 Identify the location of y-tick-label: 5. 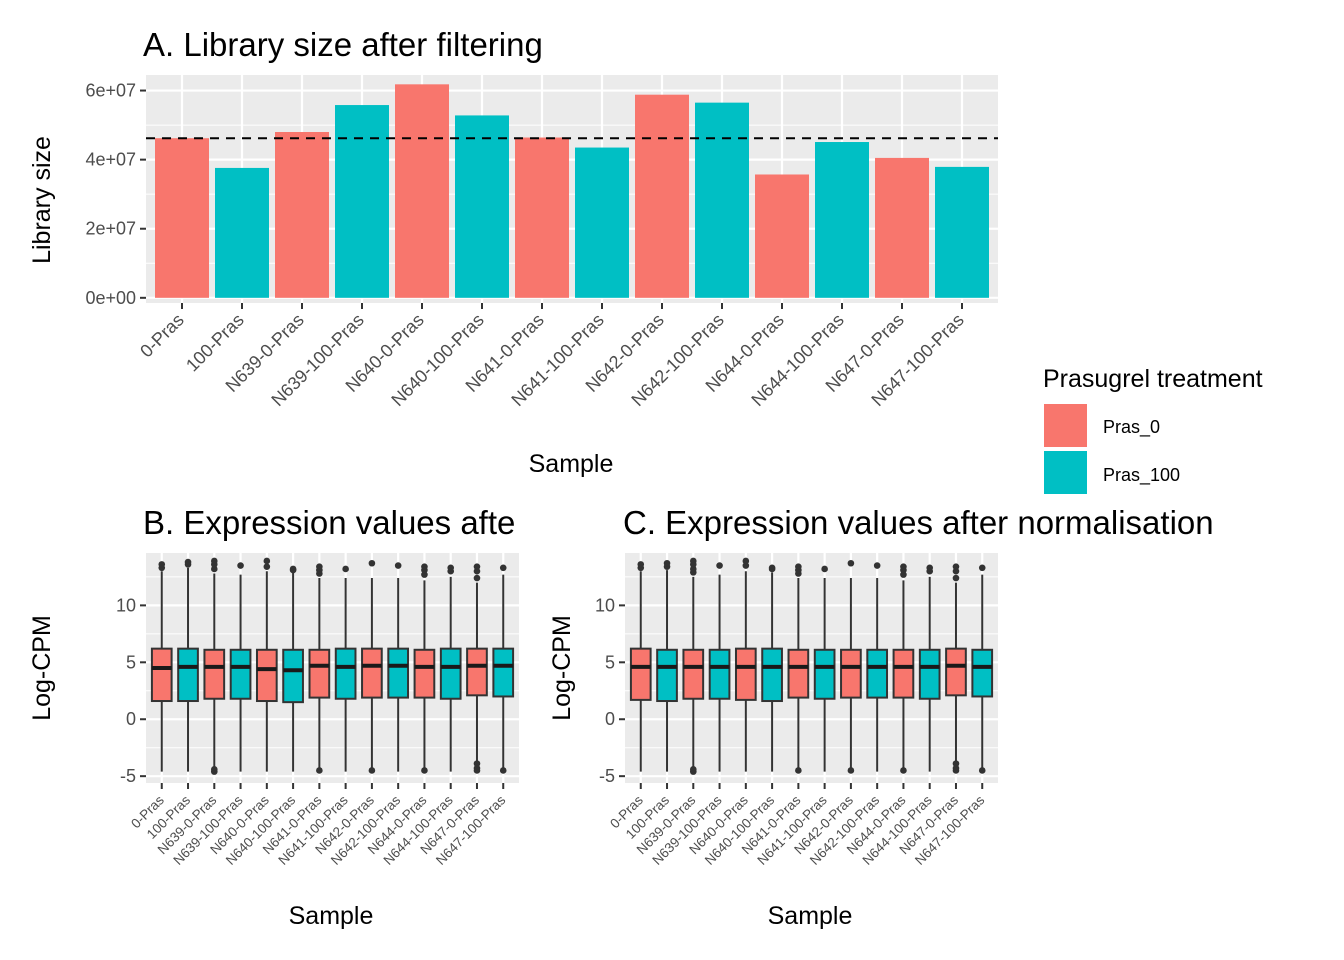
(610, 662).